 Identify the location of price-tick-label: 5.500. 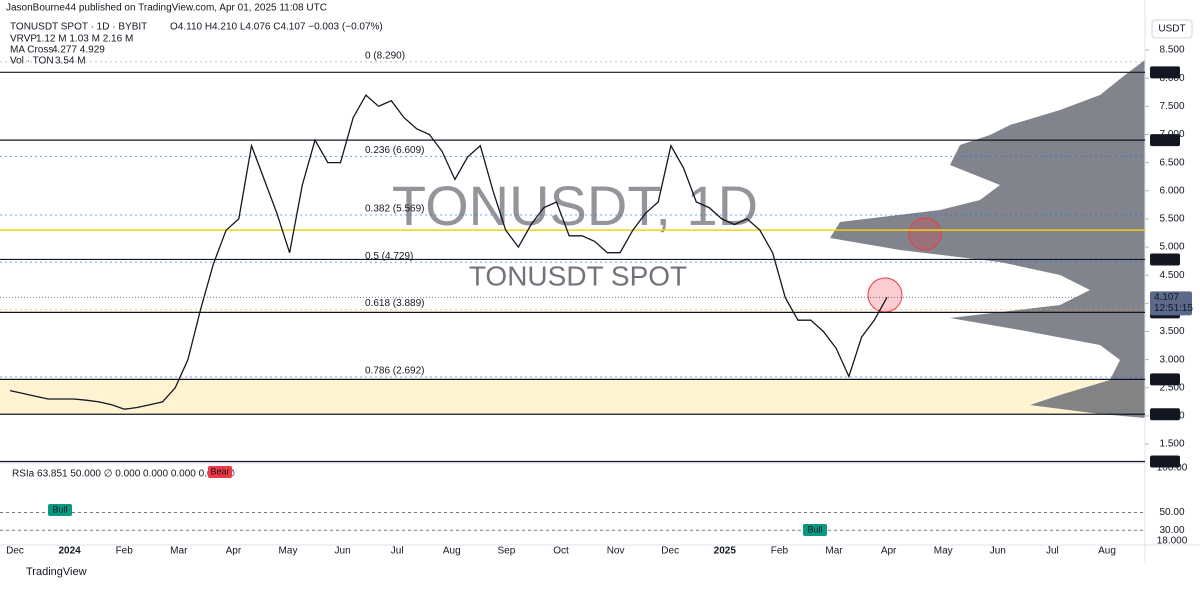
(1171, 219).